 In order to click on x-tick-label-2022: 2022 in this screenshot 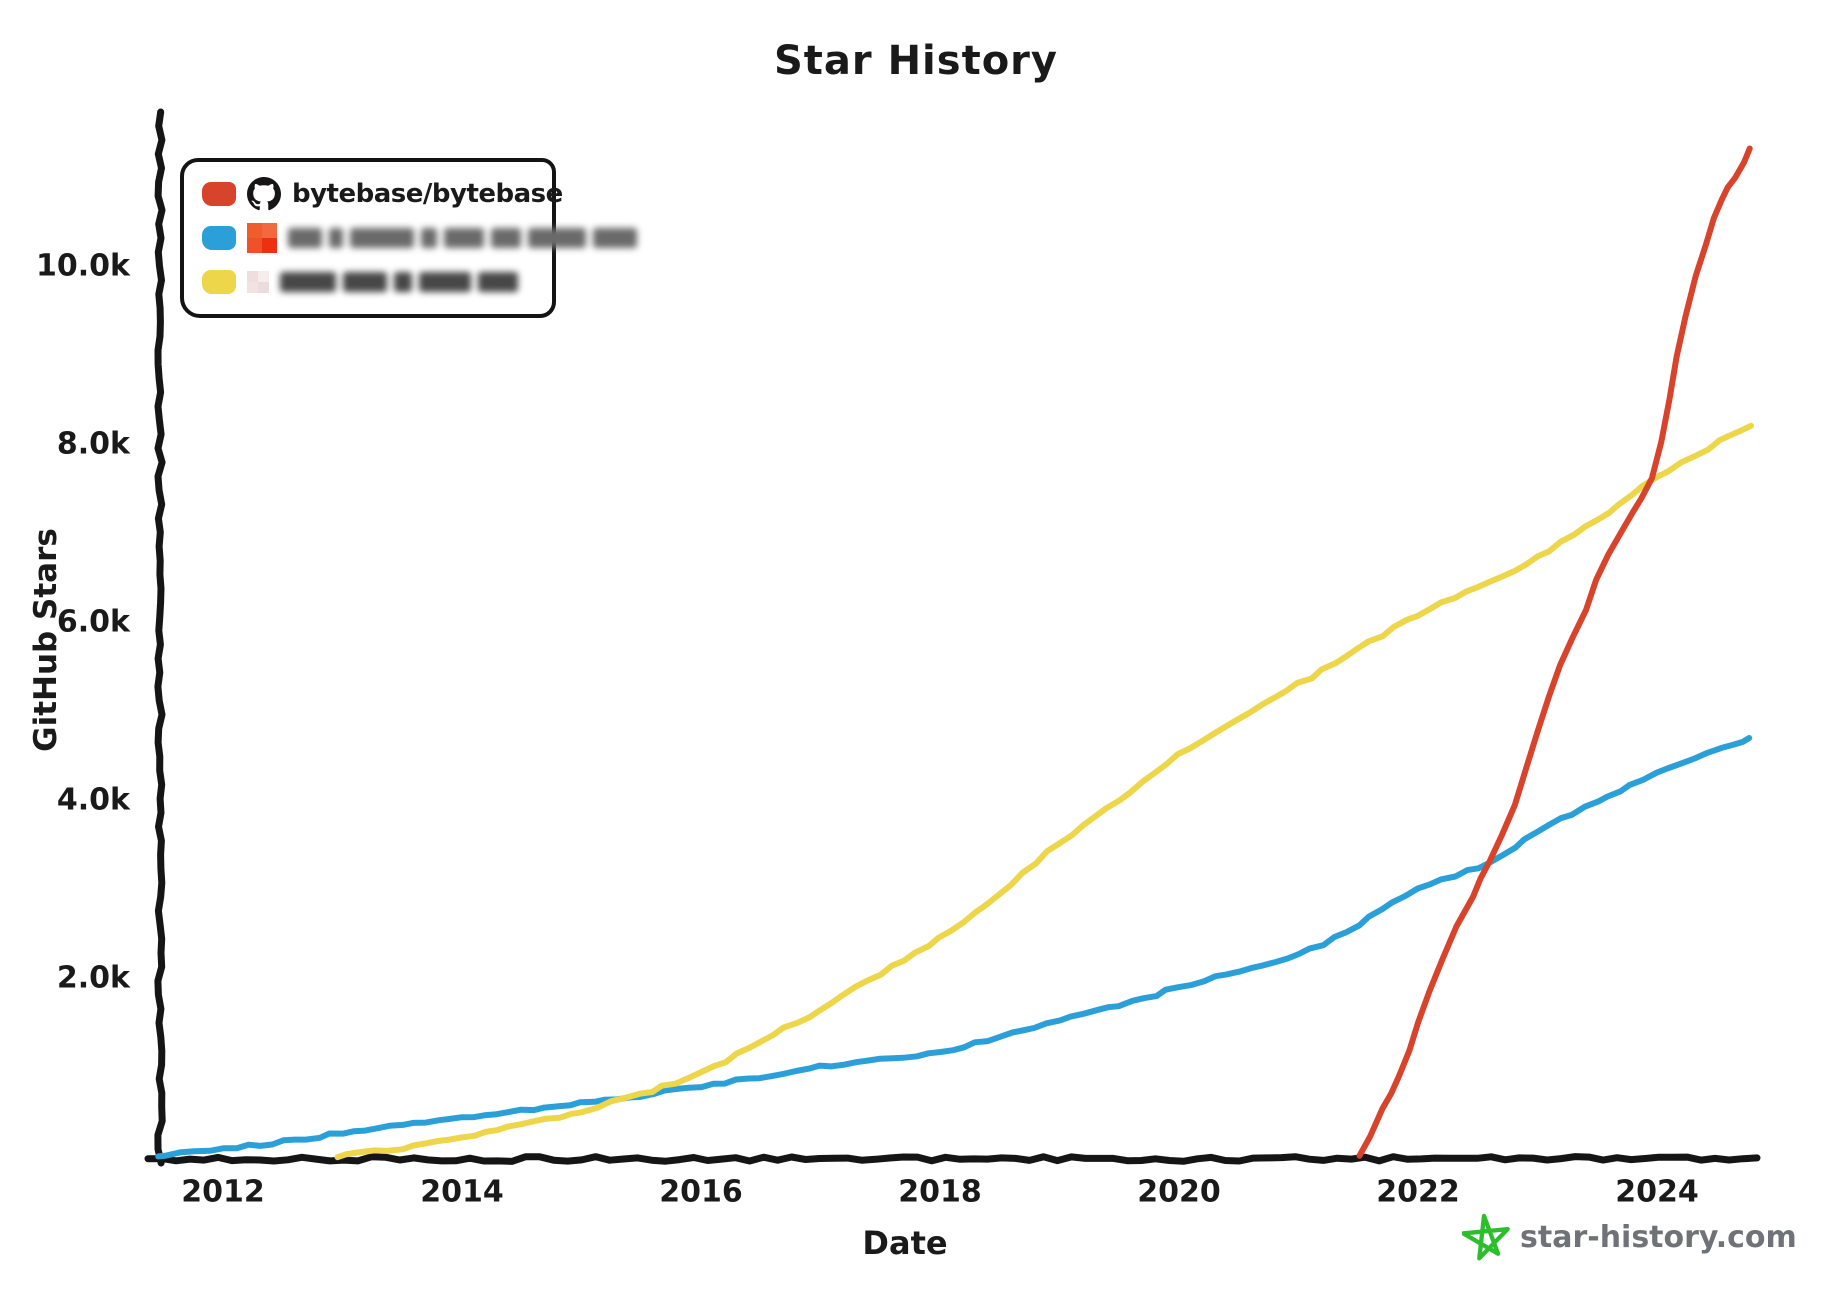, I will do `click(1418, 1192)`.